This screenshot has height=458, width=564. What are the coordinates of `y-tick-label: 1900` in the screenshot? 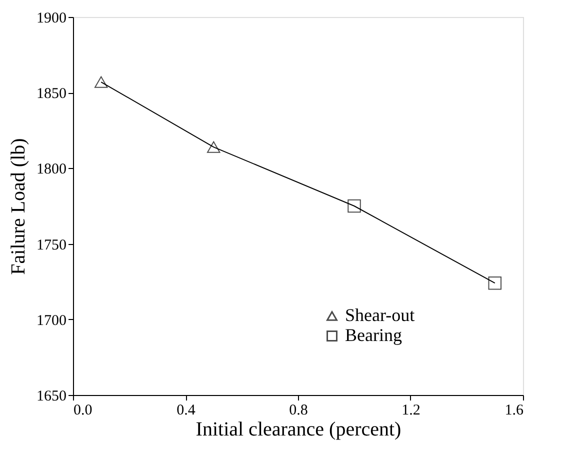 It's located at (51, 18).